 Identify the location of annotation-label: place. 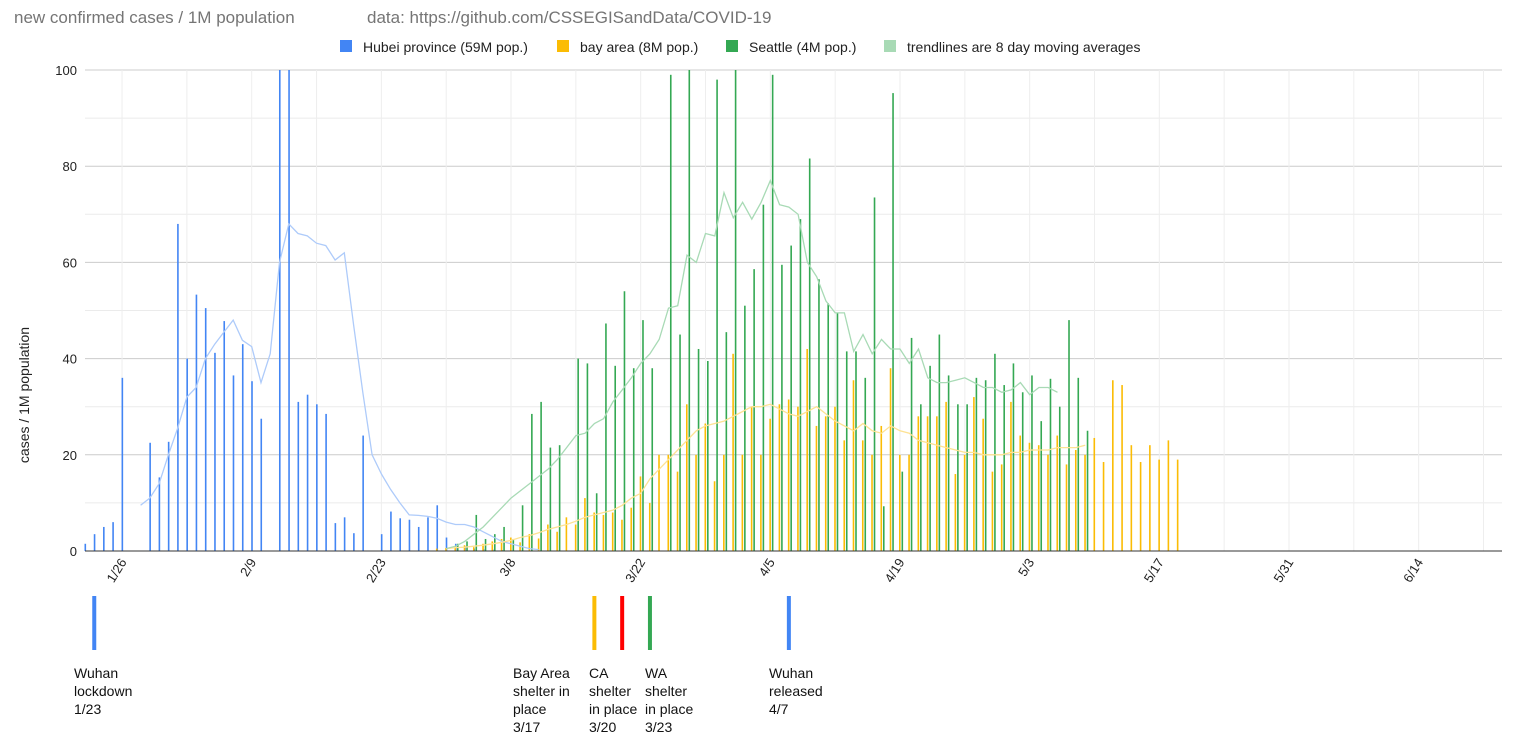
(530, 709).